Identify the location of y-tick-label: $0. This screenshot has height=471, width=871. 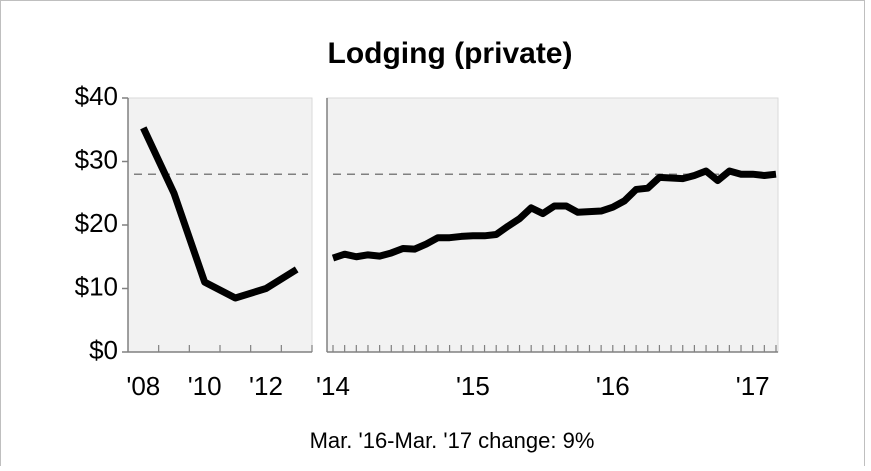
(103, 350).